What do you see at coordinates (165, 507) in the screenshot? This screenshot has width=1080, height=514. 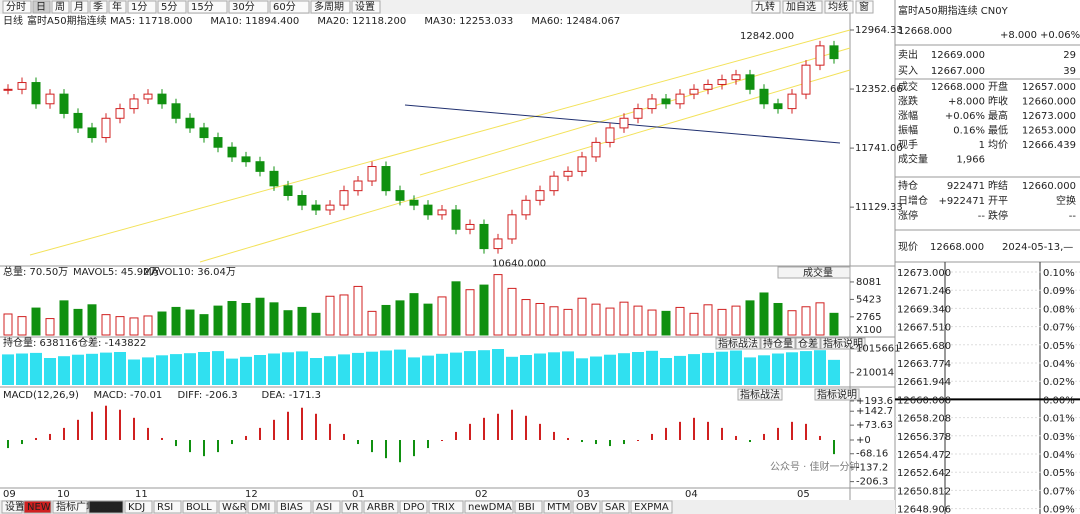 I see `indicator-tab-label: RSI` at bounding box center [165, 507].